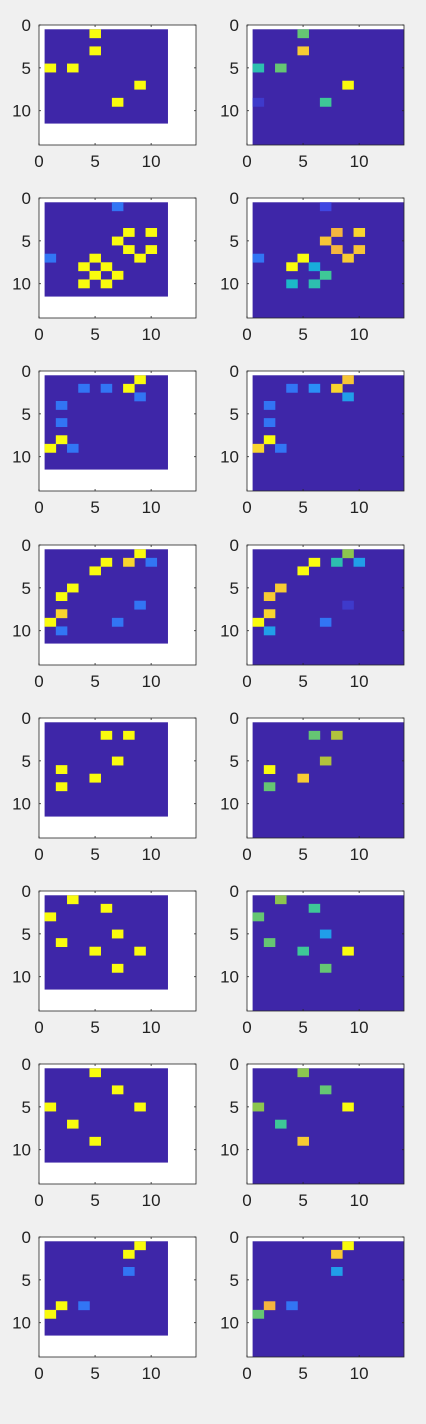  I want to click on heatmap-panel-5-right: 0 5 10 0 5 10, so click(312, 786).